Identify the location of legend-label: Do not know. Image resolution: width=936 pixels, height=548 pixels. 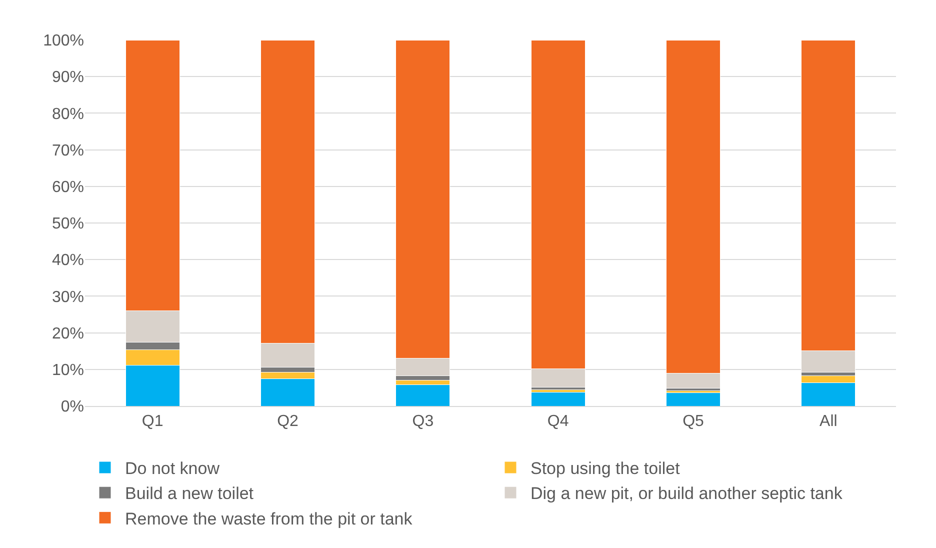
(172, 468).